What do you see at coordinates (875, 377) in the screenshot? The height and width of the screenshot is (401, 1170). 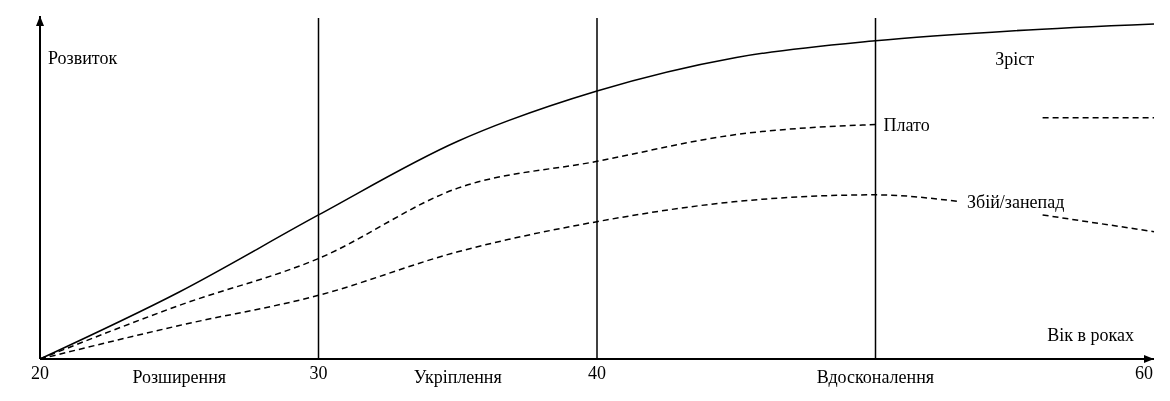 I see `text: Вдосконалення` at bounding box center [875, 377].